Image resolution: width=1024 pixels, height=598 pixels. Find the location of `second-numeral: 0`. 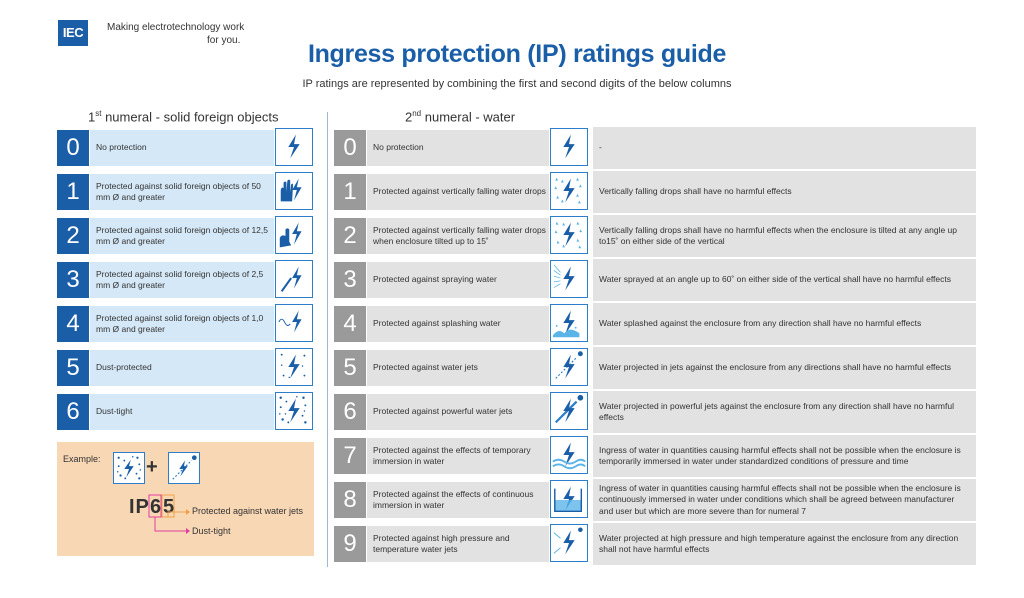

second-numeral: 0 is located at coordinates (350, 148).